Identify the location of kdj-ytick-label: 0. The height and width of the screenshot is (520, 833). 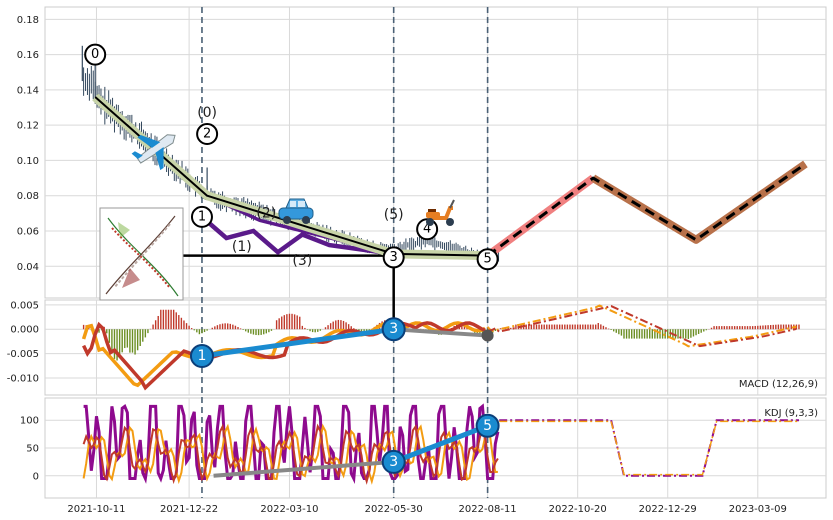
(36, 476).